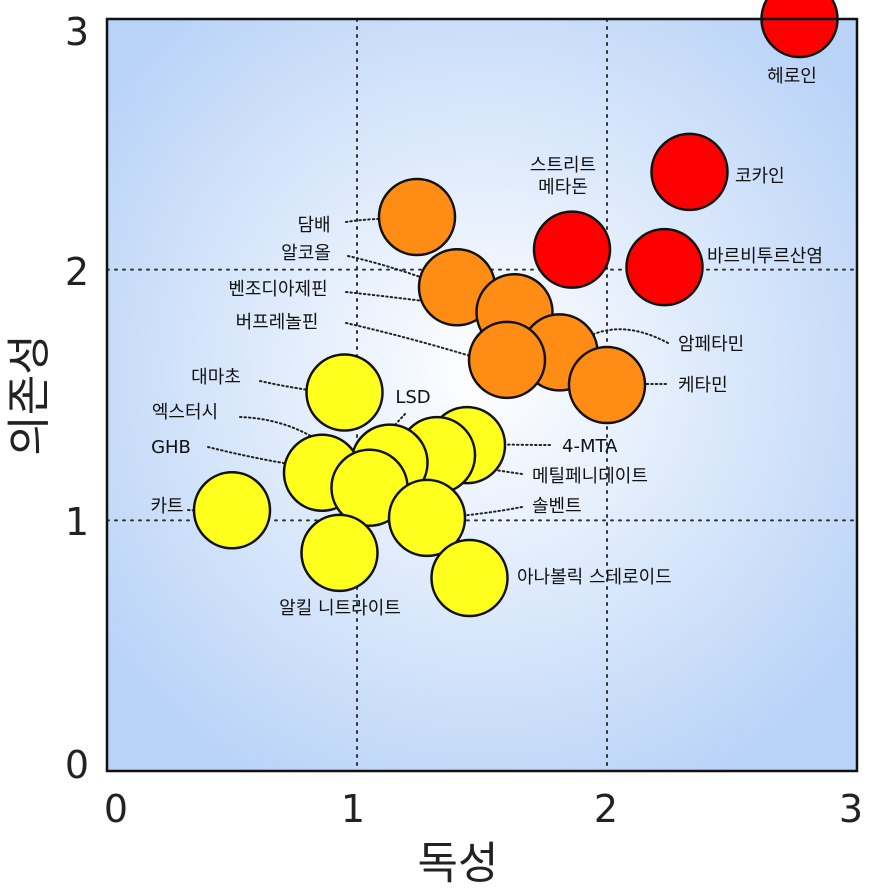 This screenshot has width=880, height=896. I want to click on point-label: 버프레놀핀, so click(277, 322).